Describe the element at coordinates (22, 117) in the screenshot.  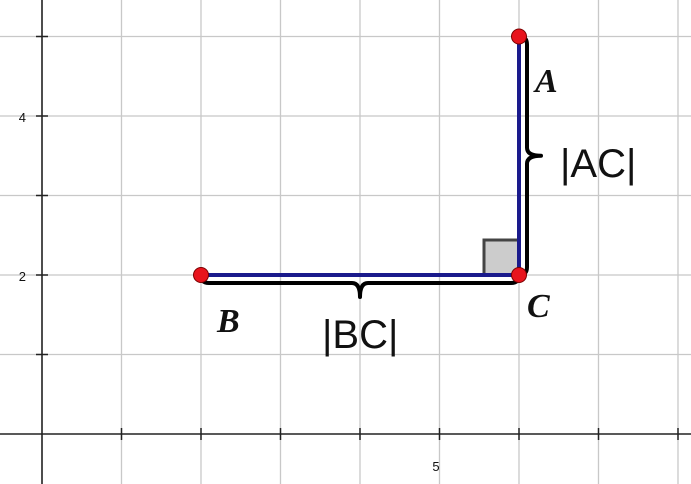
I see `y-tick-label-4: 4` at that location.